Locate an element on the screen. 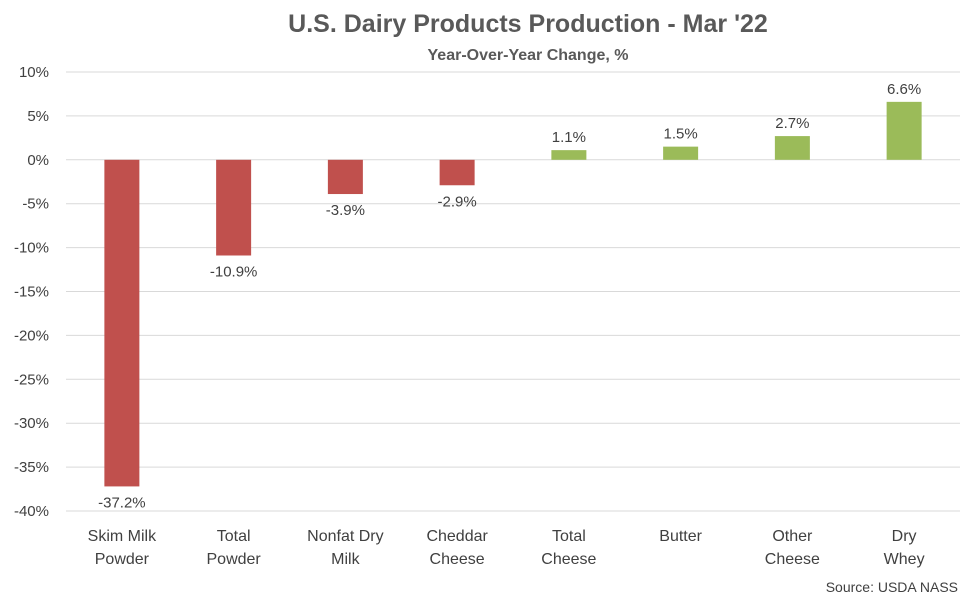 The height and width of the screenshot is (606, 976). y-tick-label: -30% is located at coordinates (31, 423).